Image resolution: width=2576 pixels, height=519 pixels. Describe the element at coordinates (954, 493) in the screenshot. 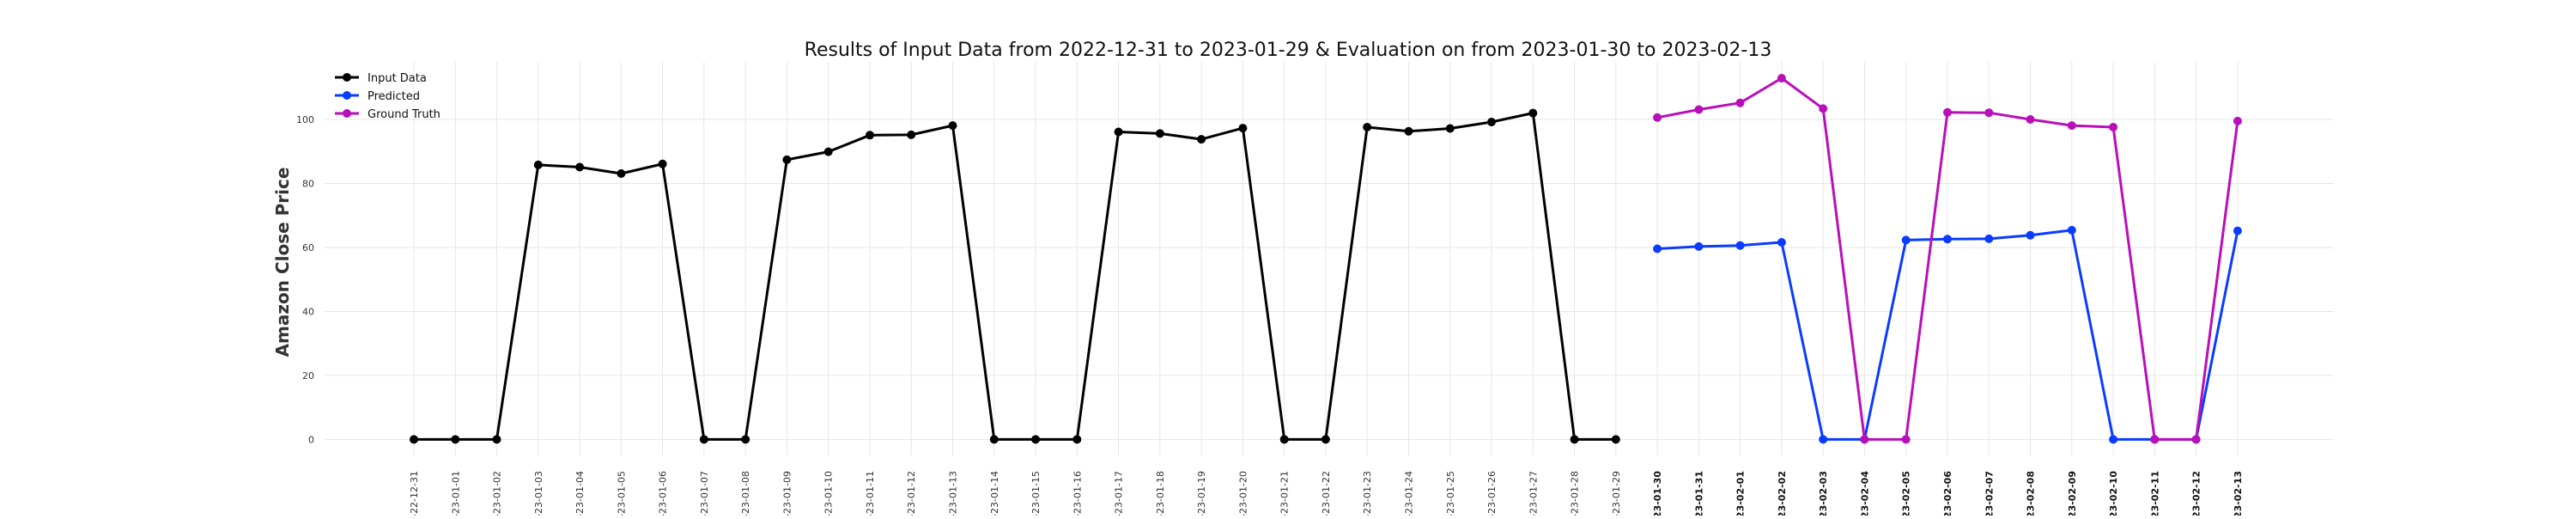

I see `x-tick-label: -23-01-13` at that location.